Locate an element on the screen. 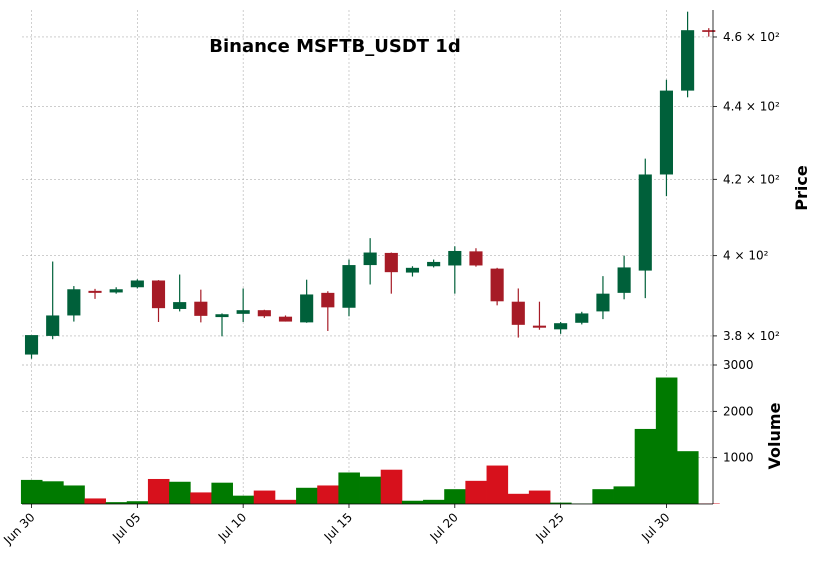  price-tick-label: 3.8 × 10² is located at coordinates (751, 336).